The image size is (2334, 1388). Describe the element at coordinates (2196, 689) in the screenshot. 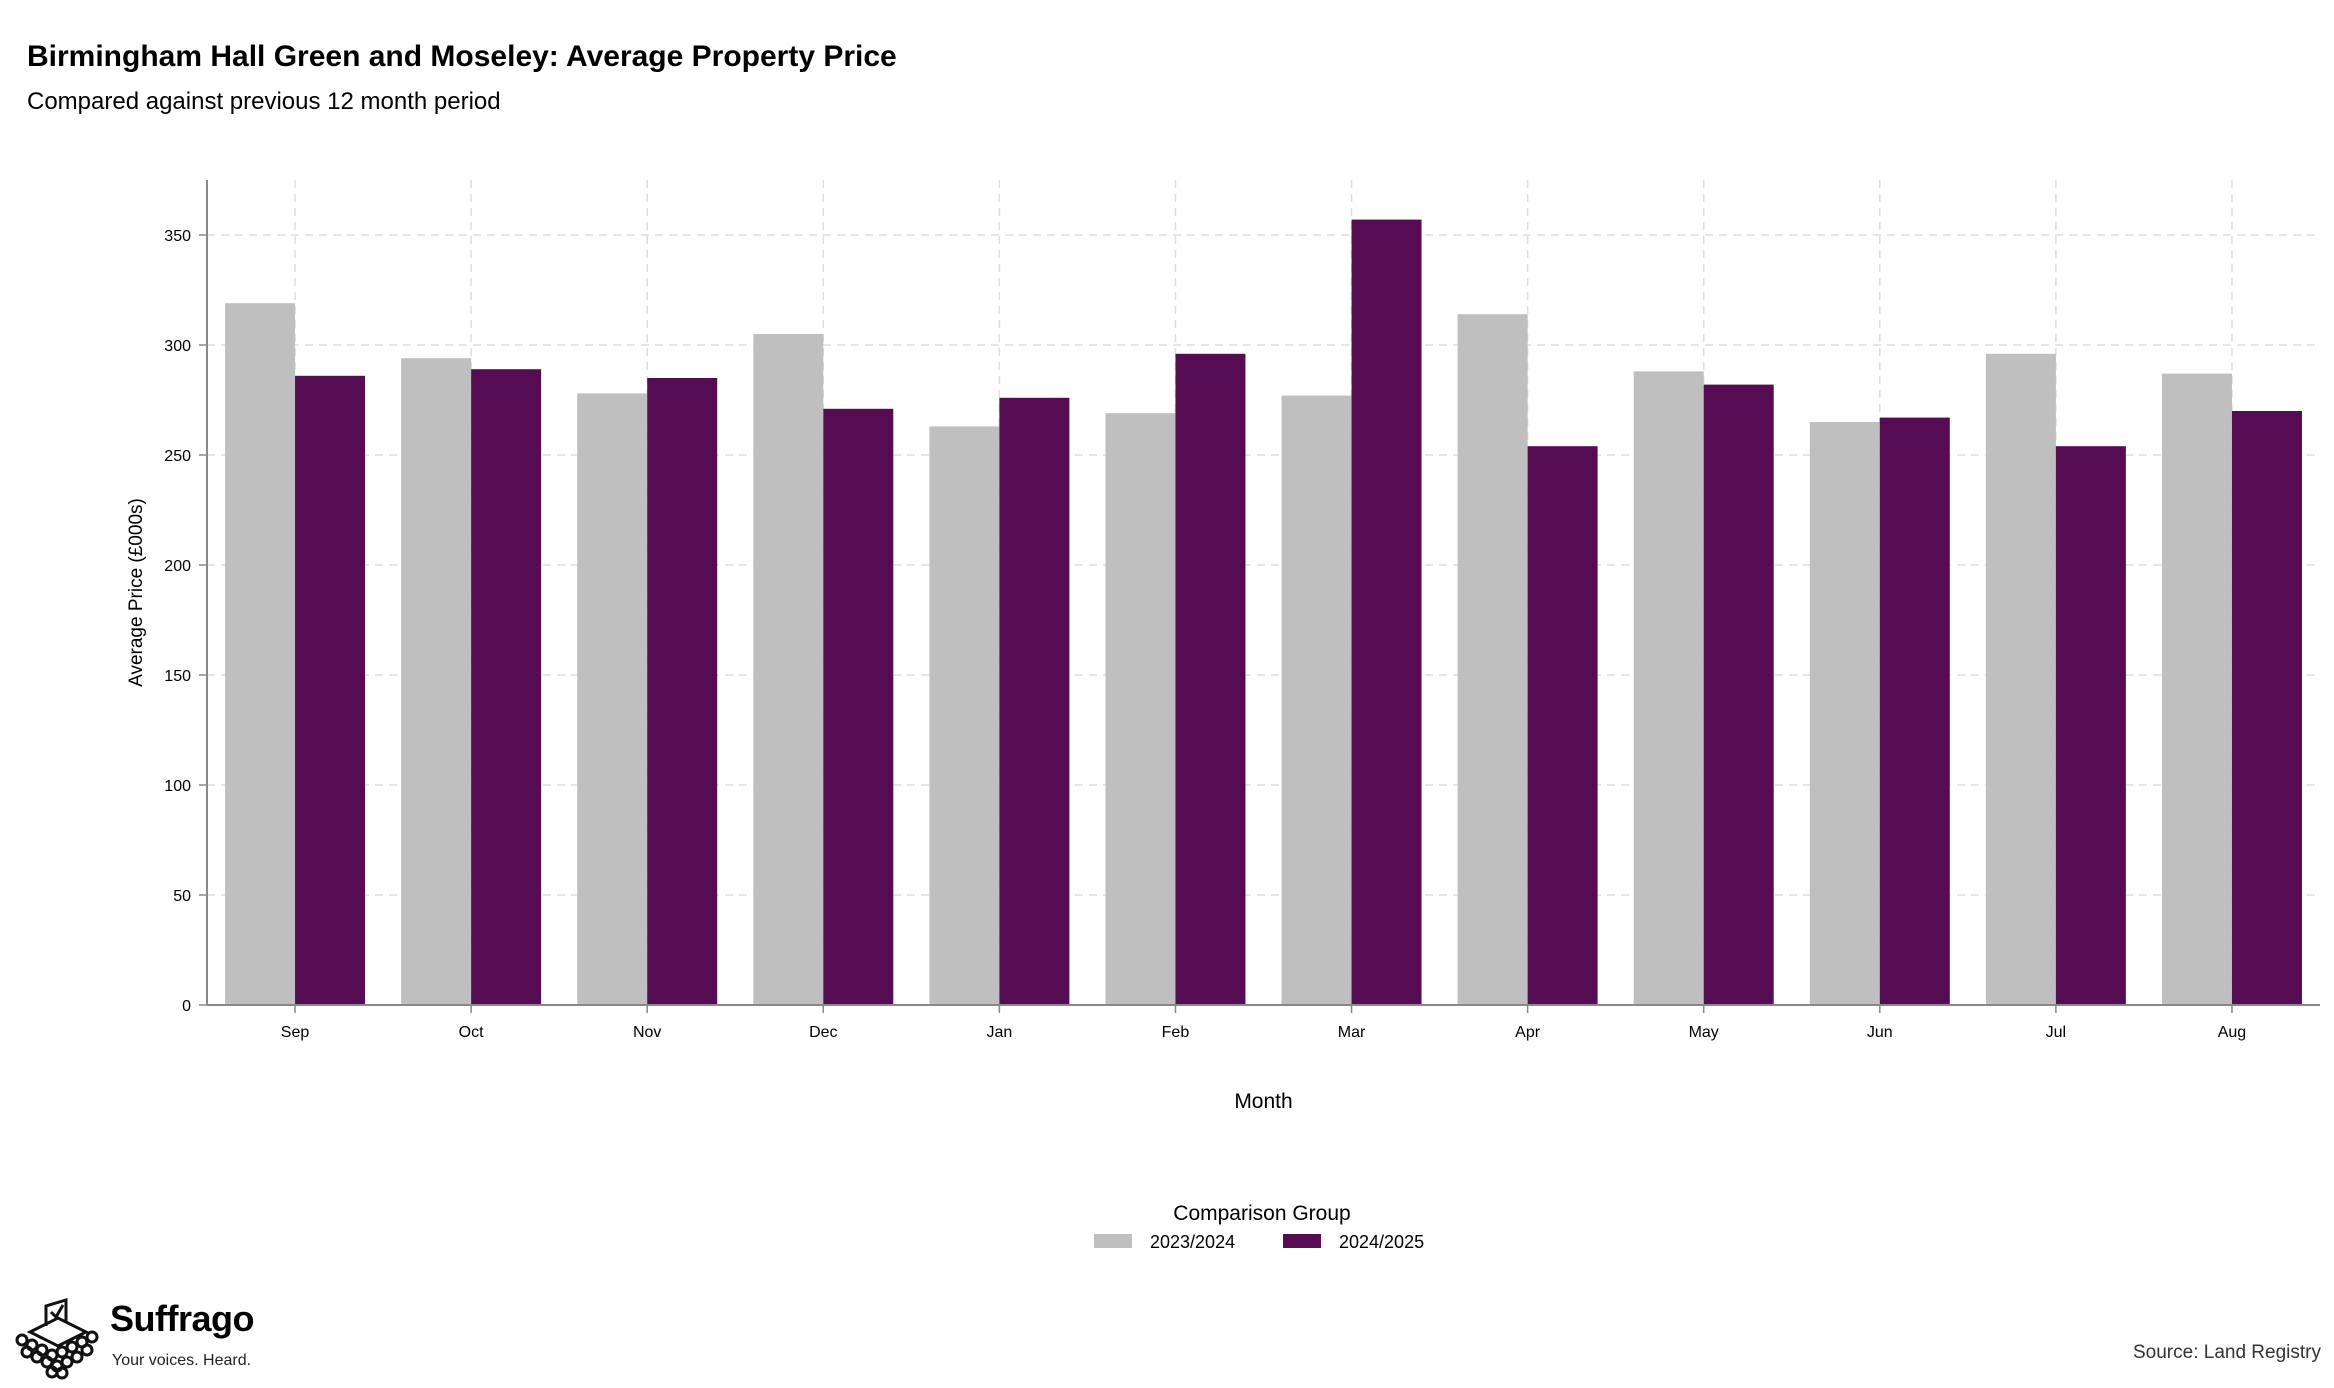

I see `bar-2023-2024-aug` at that location.